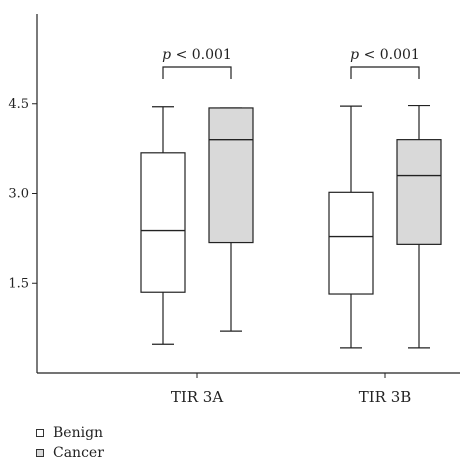  I want to click on significance-annotations: p < 0.001 p < 0.001, so click(291, 63).